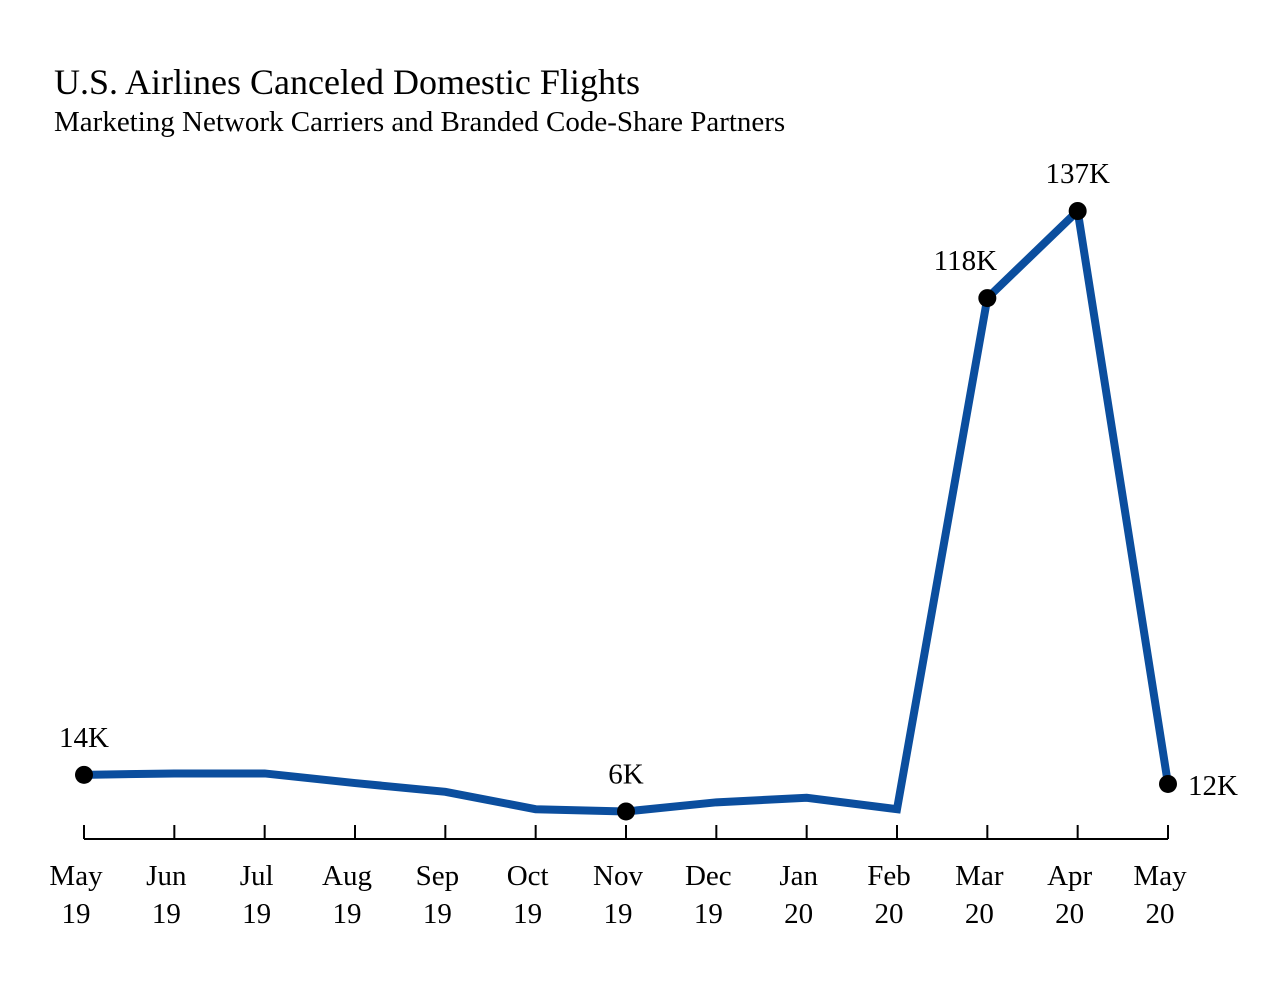  I want to click on data-label: 14K, so click(84, 738).